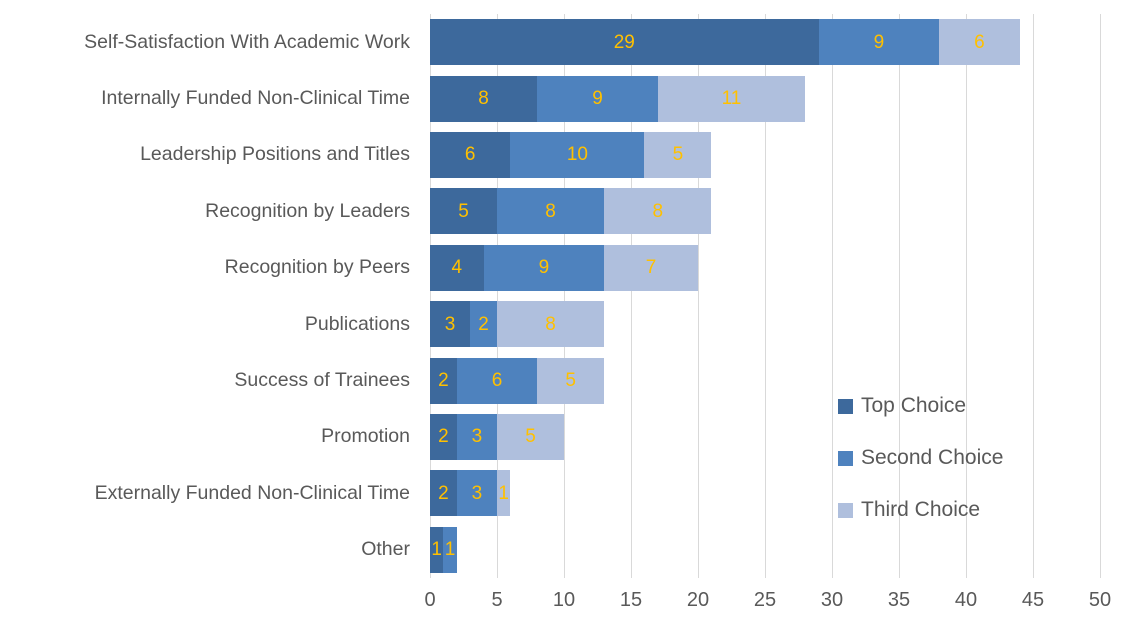 This screenshot has height=637, width=1138. What do you see at coordinates (385, 549) in the screenshot?
I see `category-label: Other` at bounding box center [385, 549].